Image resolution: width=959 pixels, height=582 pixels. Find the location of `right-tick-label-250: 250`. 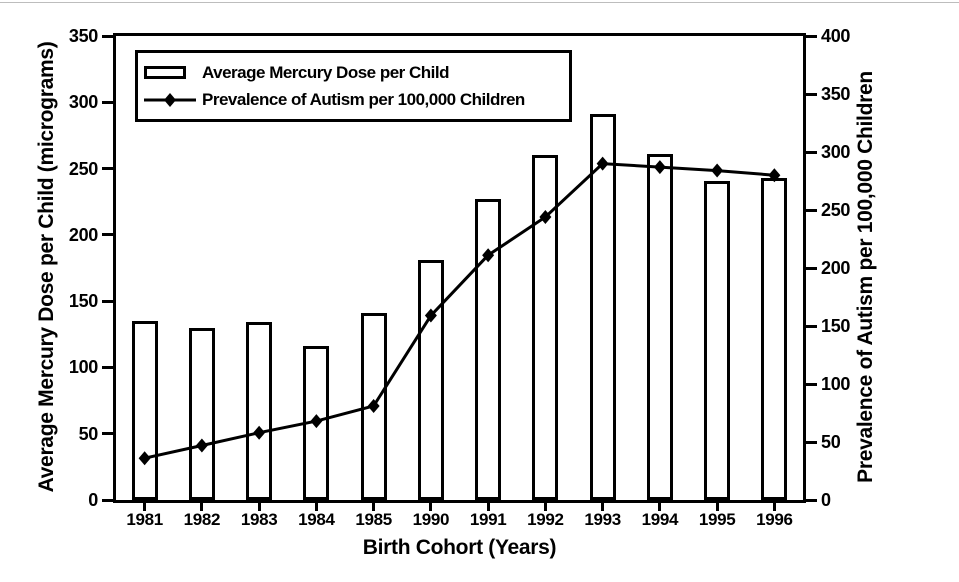

right-tick-label-250: 250 is located at coordinates (836, 210).